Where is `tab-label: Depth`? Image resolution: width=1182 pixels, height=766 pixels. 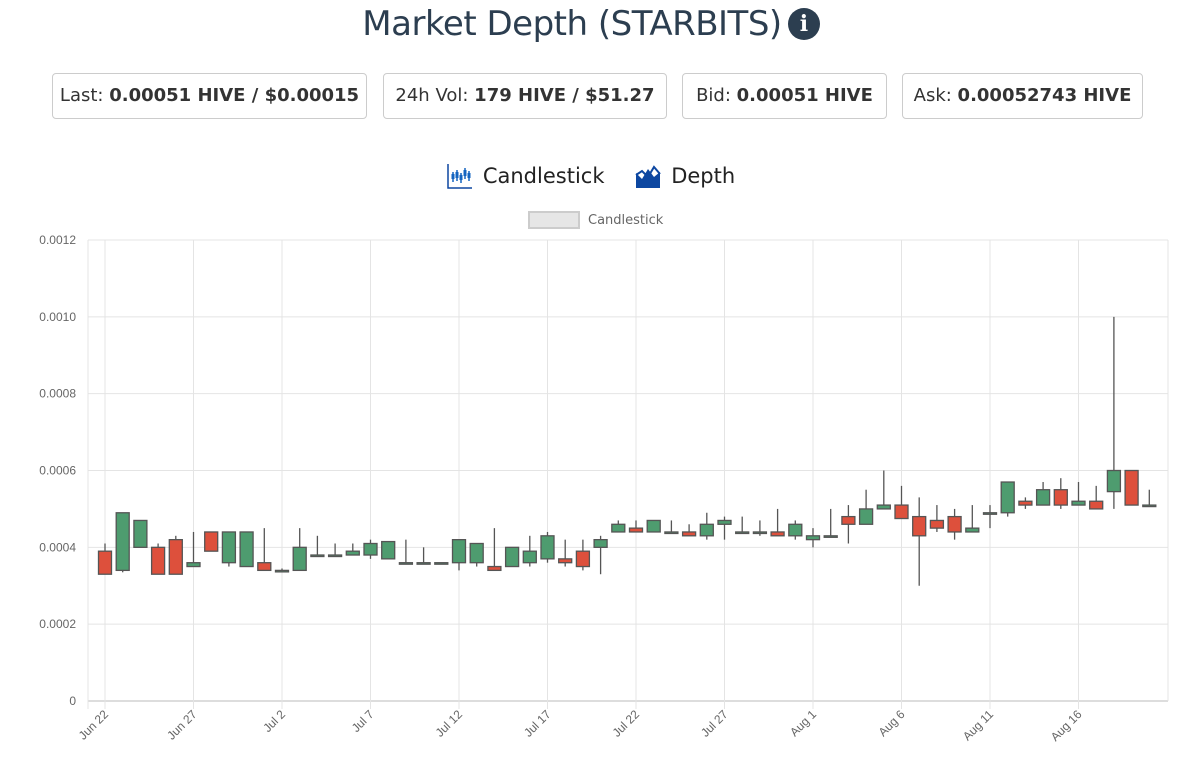
tab-label: Depth is located at coordinates (703, 176).